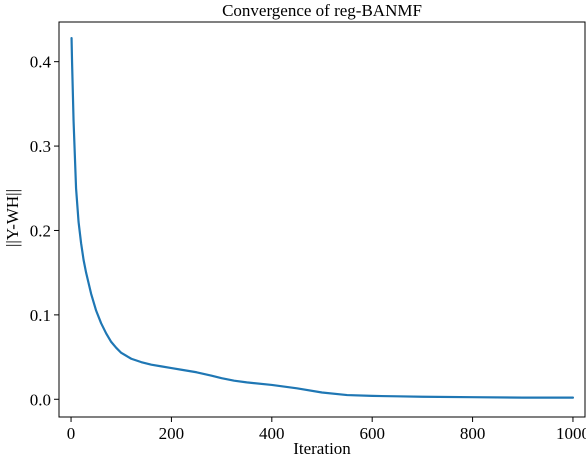 This screenshot has width=586, height=456. Describe the element at coordinates (272, 433) in the screenshot. I see `x-tick-label-400: 400` at that location.